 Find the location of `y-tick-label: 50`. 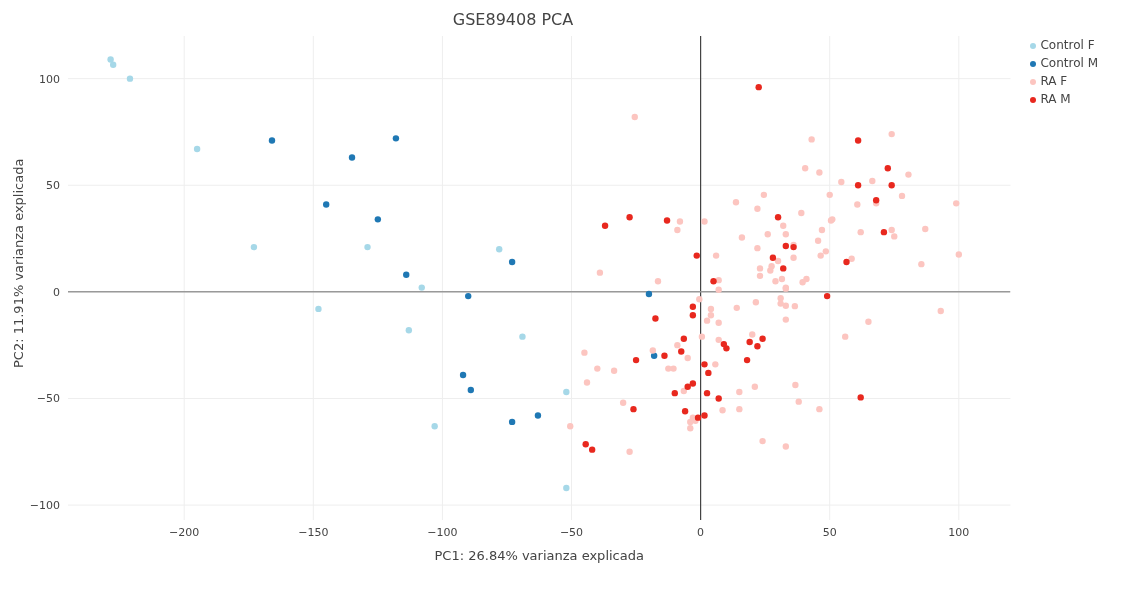

y-tick-label: 50 is located at coordinates (53, 186).